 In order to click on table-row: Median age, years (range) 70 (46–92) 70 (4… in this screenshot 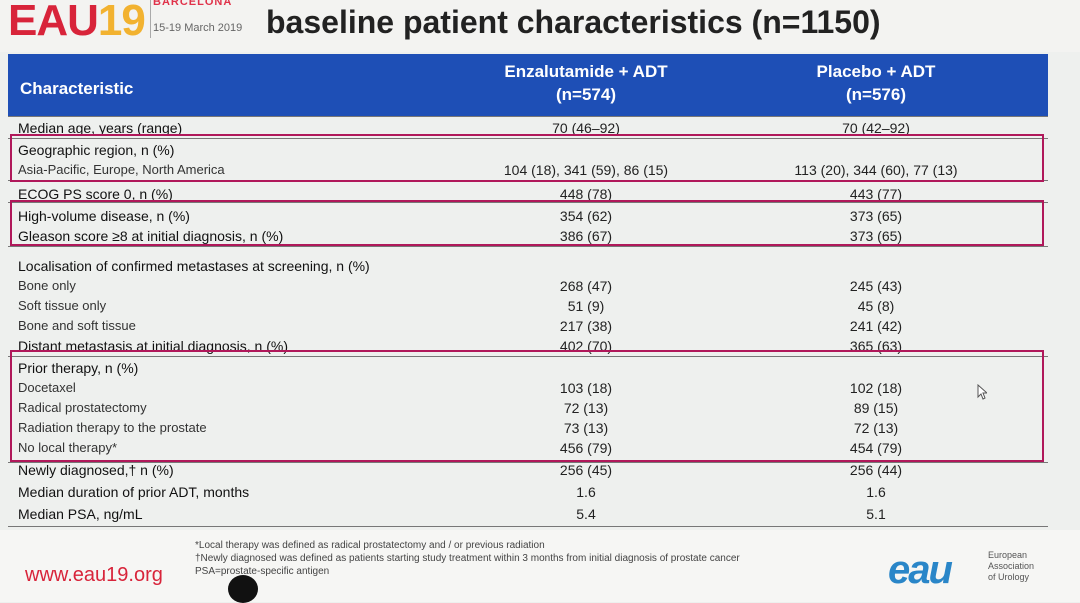, I will do `click(528, 128)`.